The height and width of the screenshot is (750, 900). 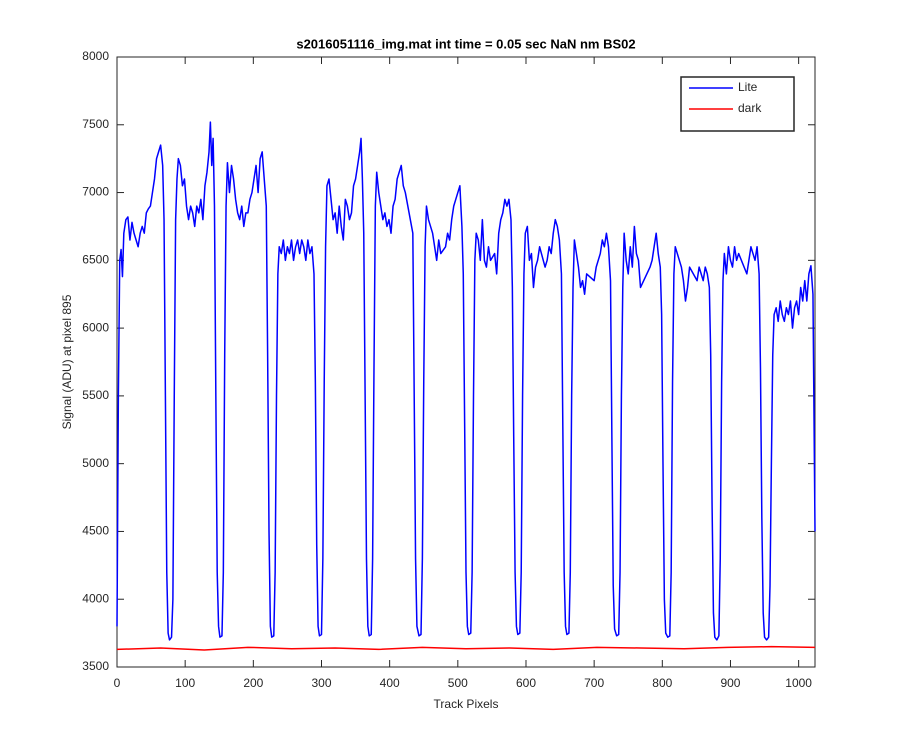 I want to click on x-tick-label: 500, so click(x=458, y=683).